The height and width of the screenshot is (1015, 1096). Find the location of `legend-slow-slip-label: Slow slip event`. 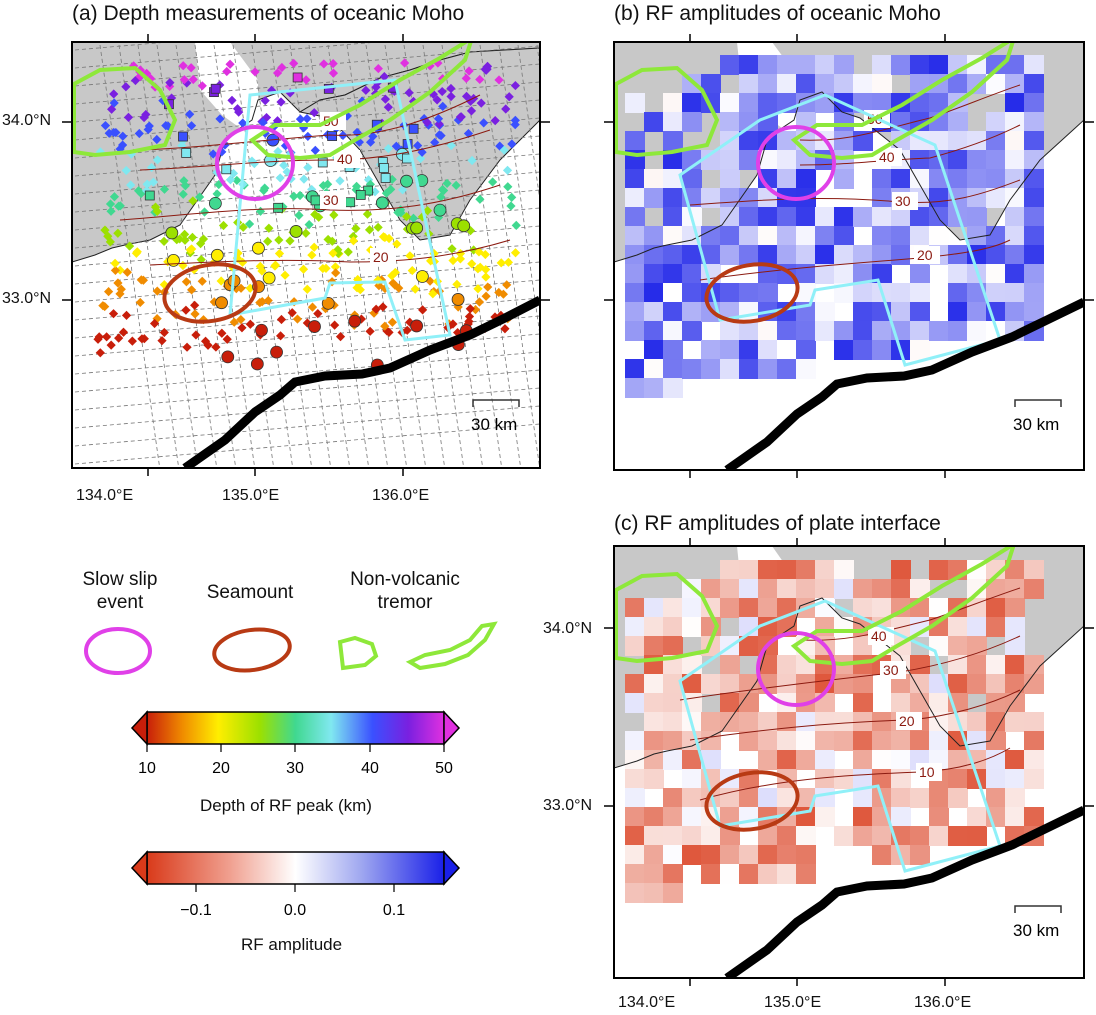

legend-slow-slip-label: Slow slip event is located at coordinates (120, 591).